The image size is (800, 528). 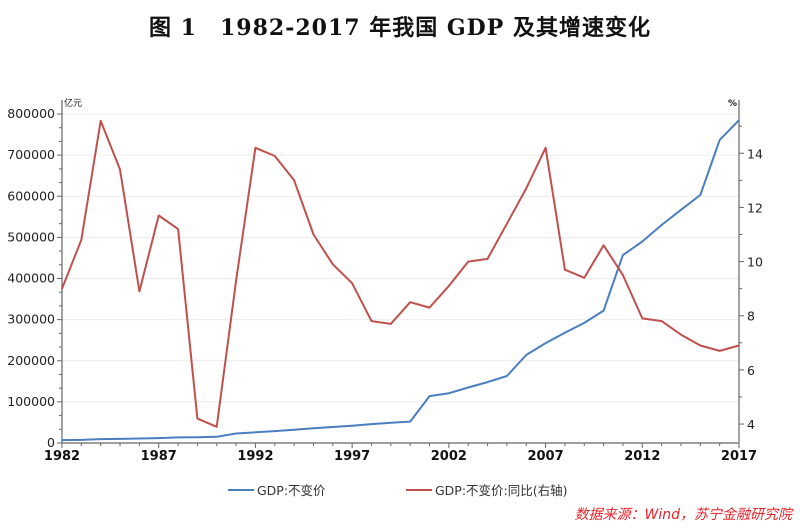 I want to click on left-axis-tick-label: 600000, so click(x=31, y=195).